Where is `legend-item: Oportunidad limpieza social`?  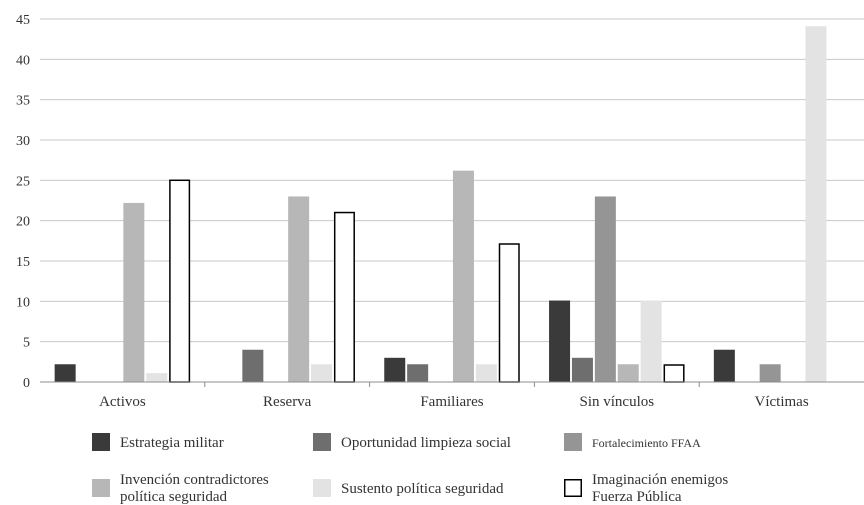
legend-item: Oportunidad limpieza social is located at coordinates (412, 442).